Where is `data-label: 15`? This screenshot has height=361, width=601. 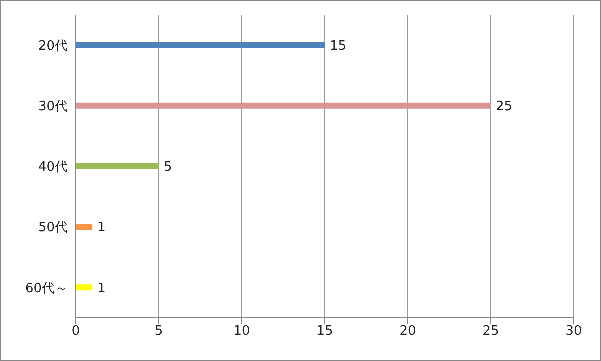 data-label: 15 is located at coordinates (338, 46).